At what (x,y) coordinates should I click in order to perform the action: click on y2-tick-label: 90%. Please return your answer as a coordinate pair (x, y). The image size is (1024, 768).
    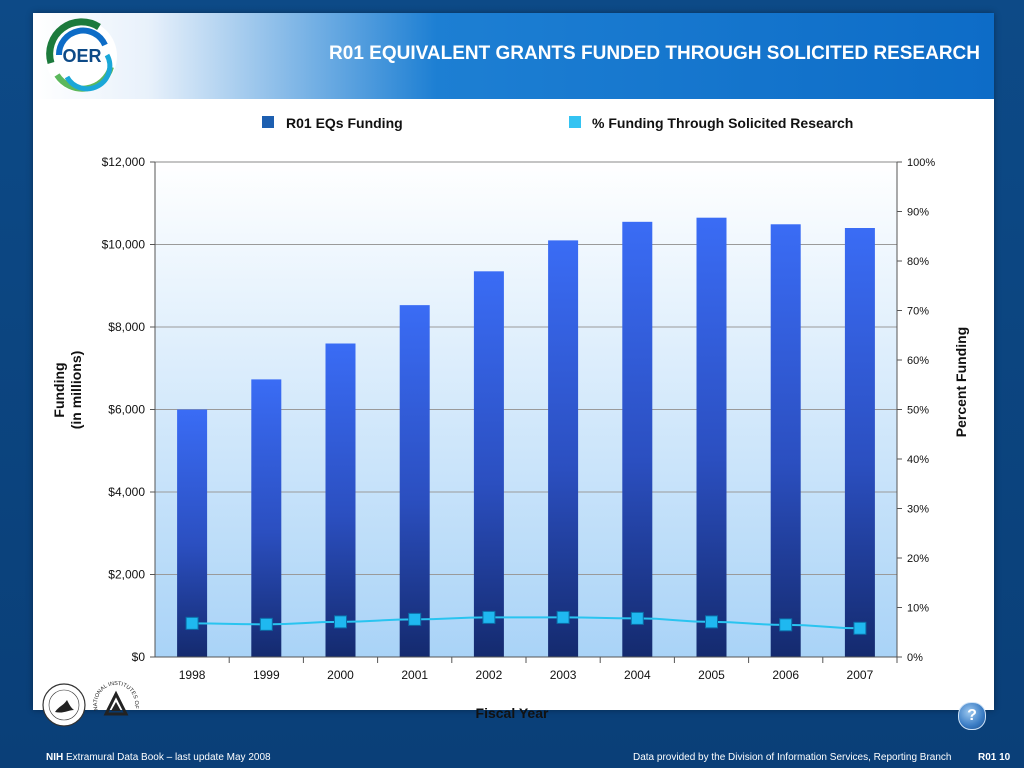
    Looking at the image, I should click on (918, 213).